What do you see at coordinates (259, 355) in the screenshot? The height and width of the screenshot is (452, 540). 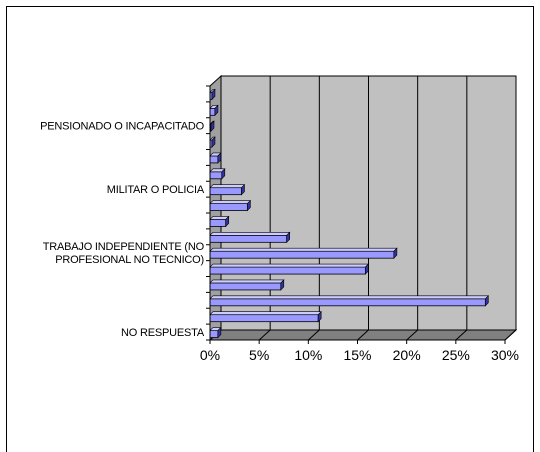 I see `x-tick-label: 5%` at bounding box center [259, 355].